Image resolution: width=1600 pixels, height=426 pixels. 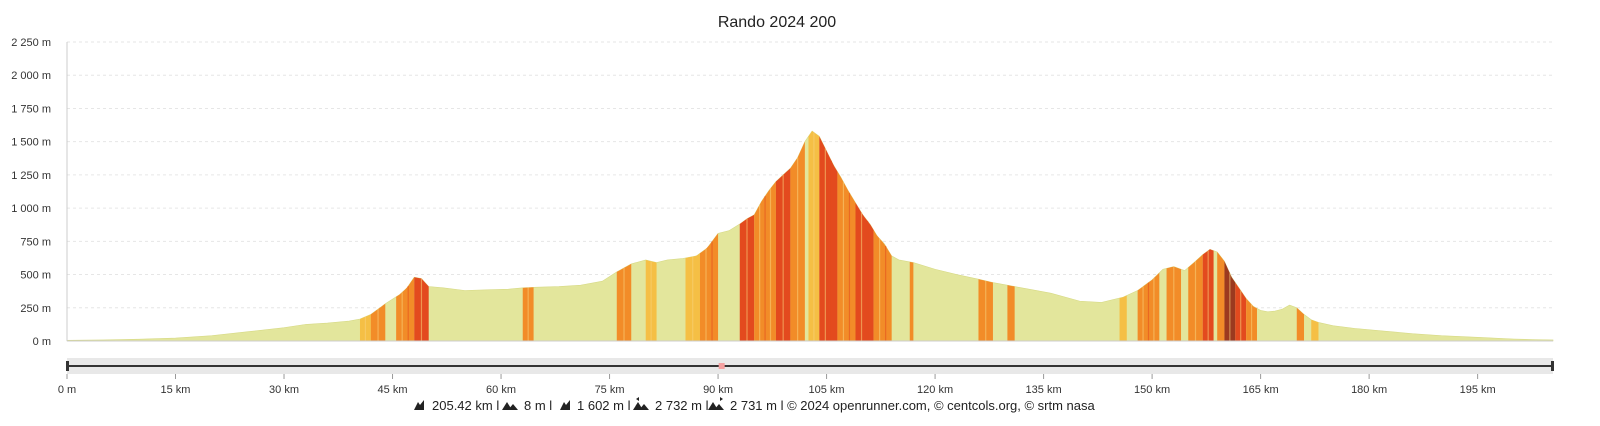 I want to click on x-tick-label: 45 km, so click(x=393, y=390).